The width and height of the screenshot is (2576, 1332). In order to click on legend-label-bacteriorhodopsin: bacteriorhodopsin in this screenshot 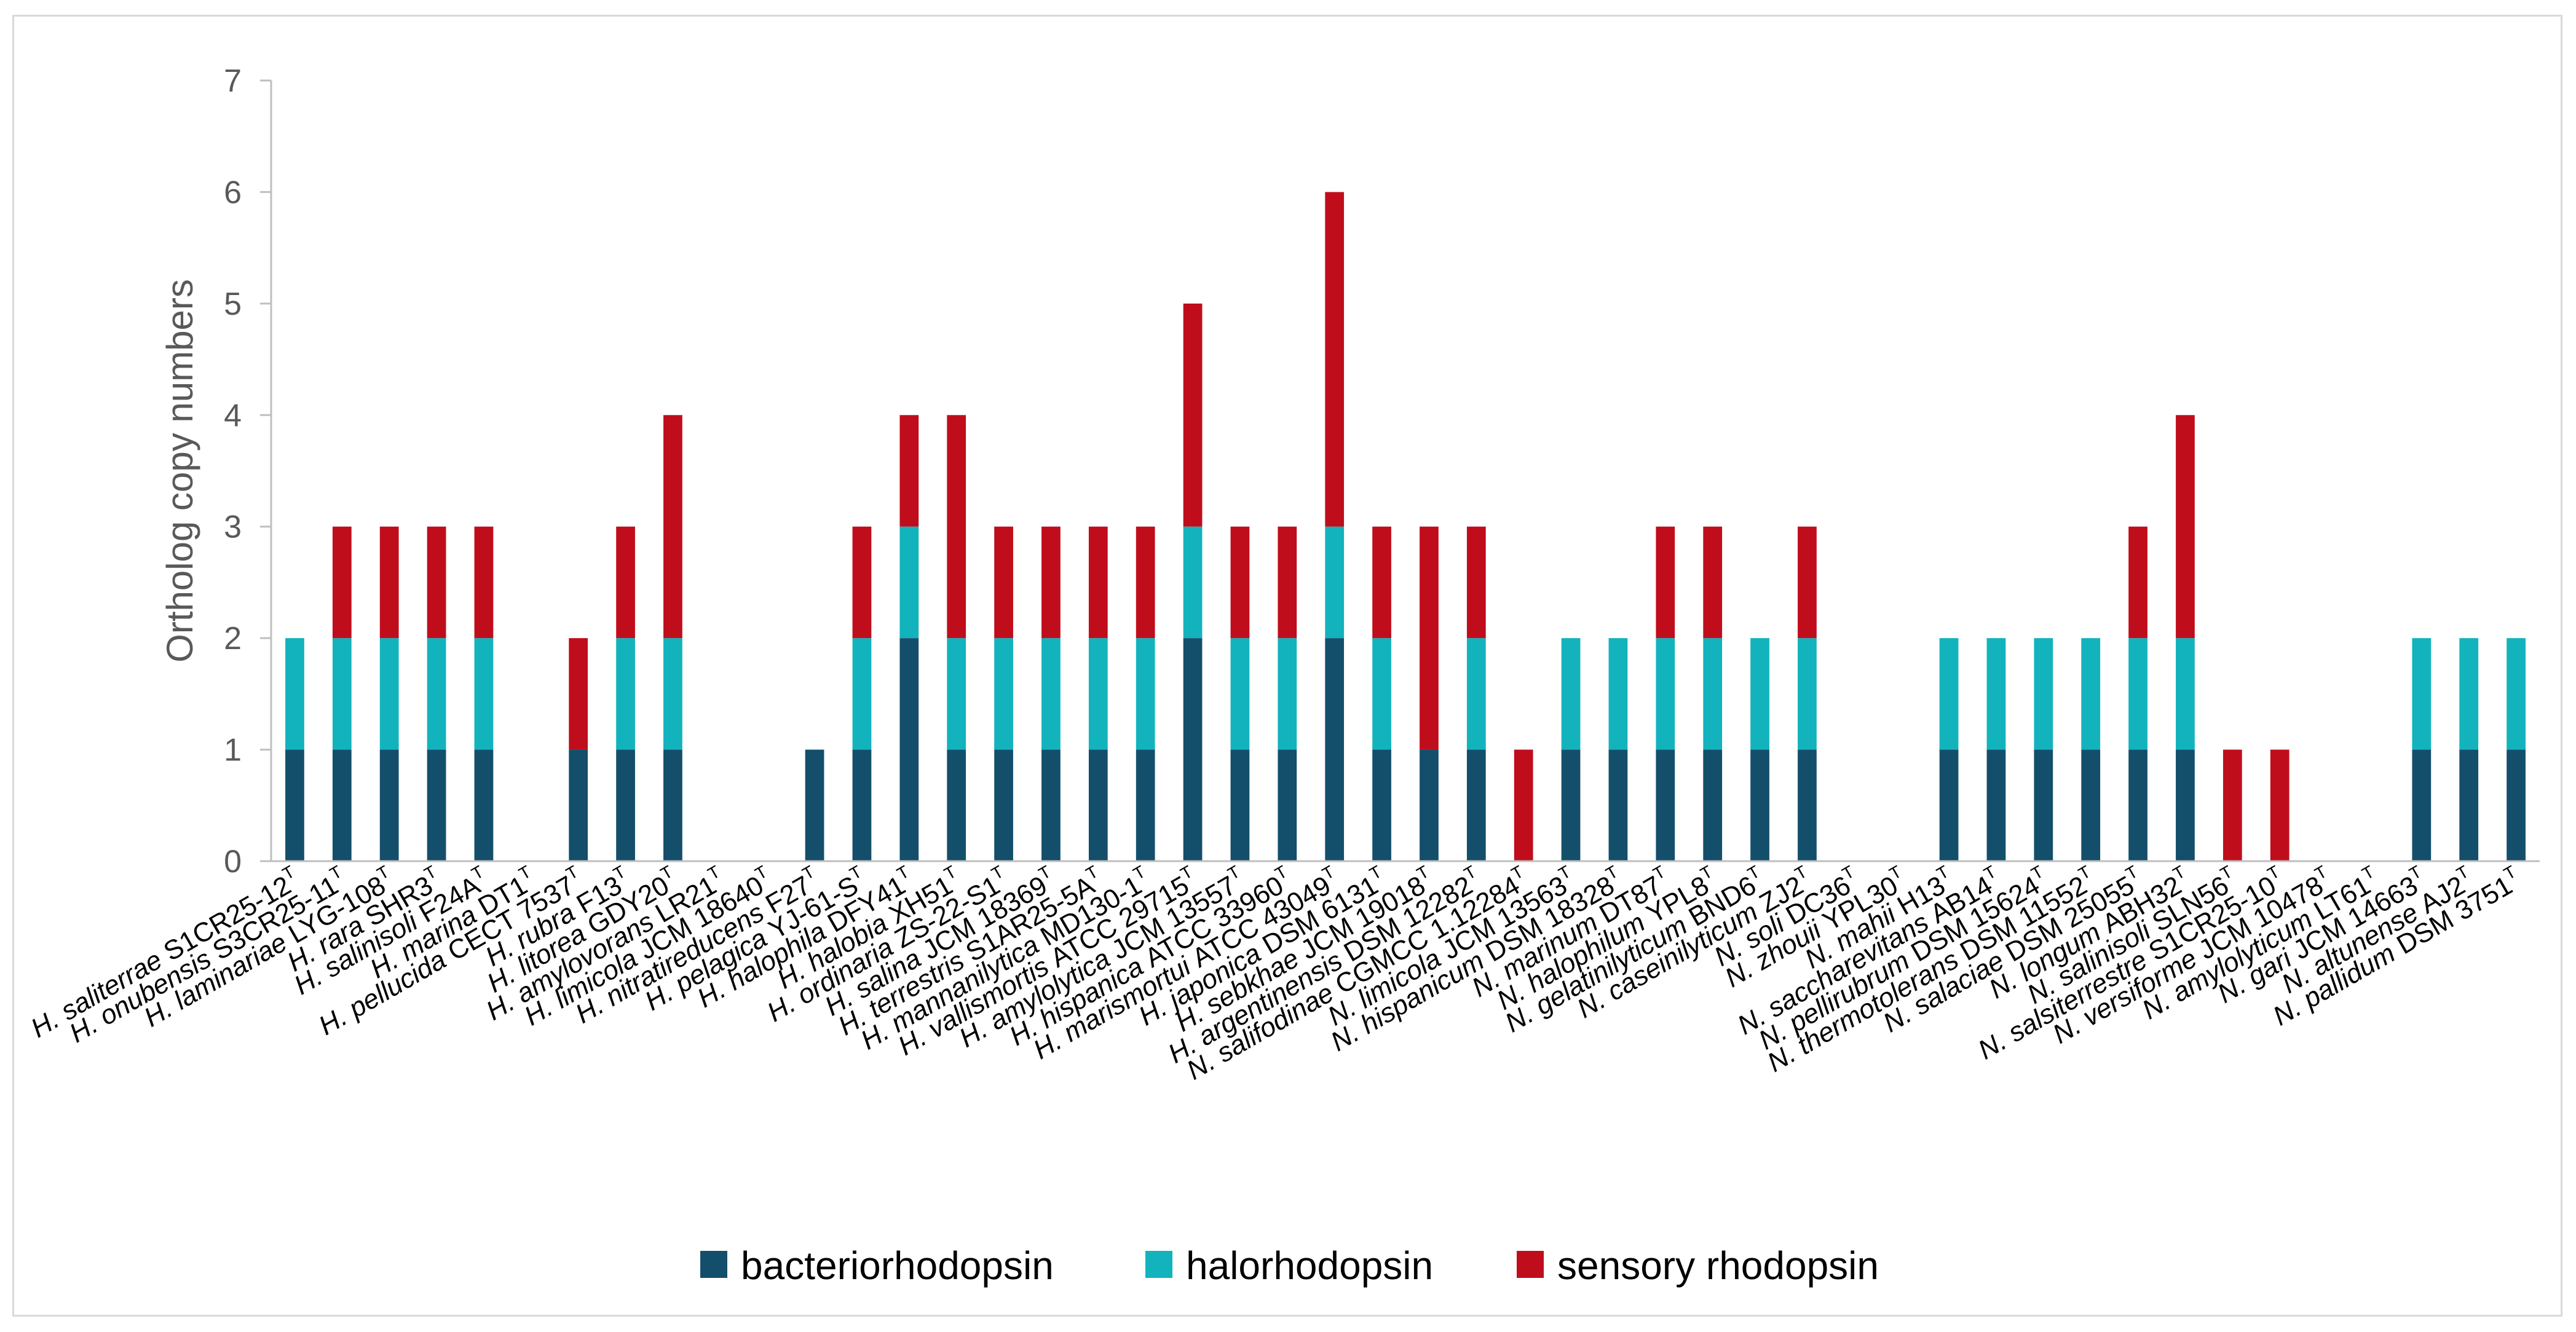, I will do `click(897, 1265)`.